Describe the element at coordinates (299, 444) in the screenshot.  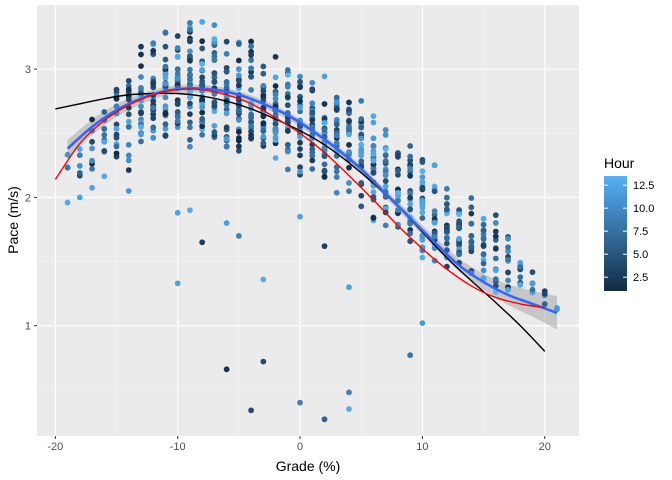
I see `x-axis: -20 -10 0 10 20` at that location.